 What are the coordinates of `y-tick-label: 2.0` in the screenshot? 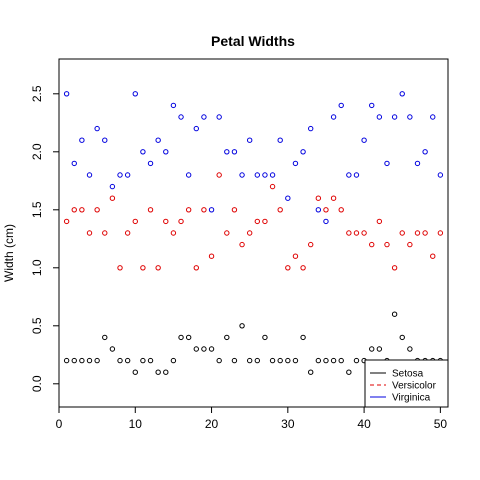 It's located at (37, 151).